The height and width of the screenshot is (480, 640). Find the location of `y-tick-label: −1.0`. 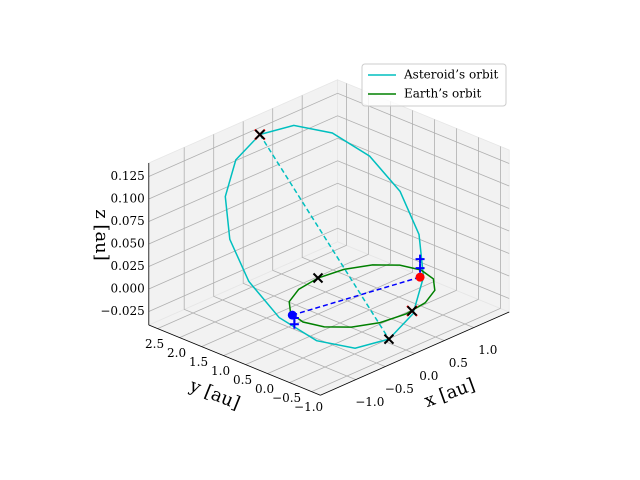

y-tick-label: −1.0 is located at coordinates (308, 407).